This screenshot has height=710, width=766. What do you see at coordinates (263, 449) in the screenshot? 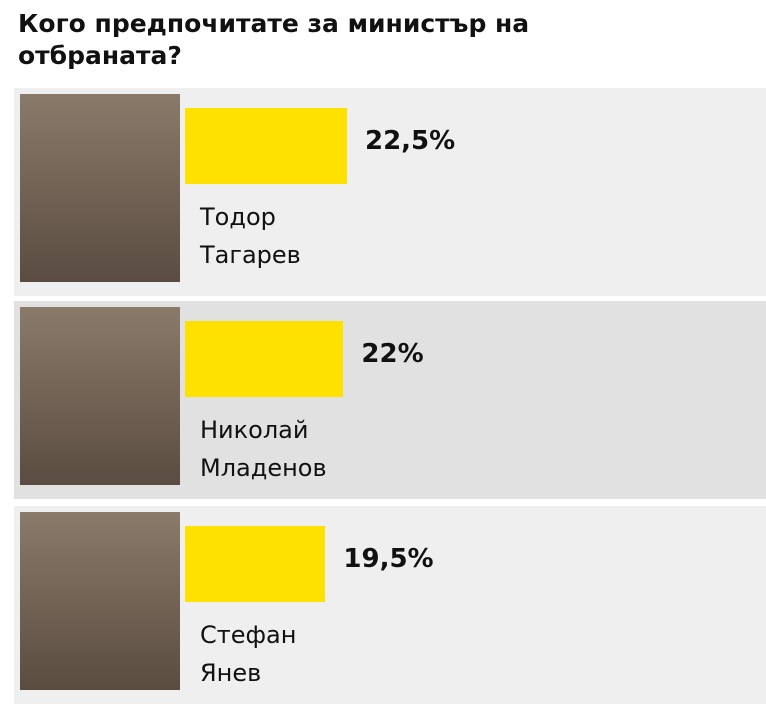
I see `category-label: Николай Младенов` at bounding box center [263, 449].